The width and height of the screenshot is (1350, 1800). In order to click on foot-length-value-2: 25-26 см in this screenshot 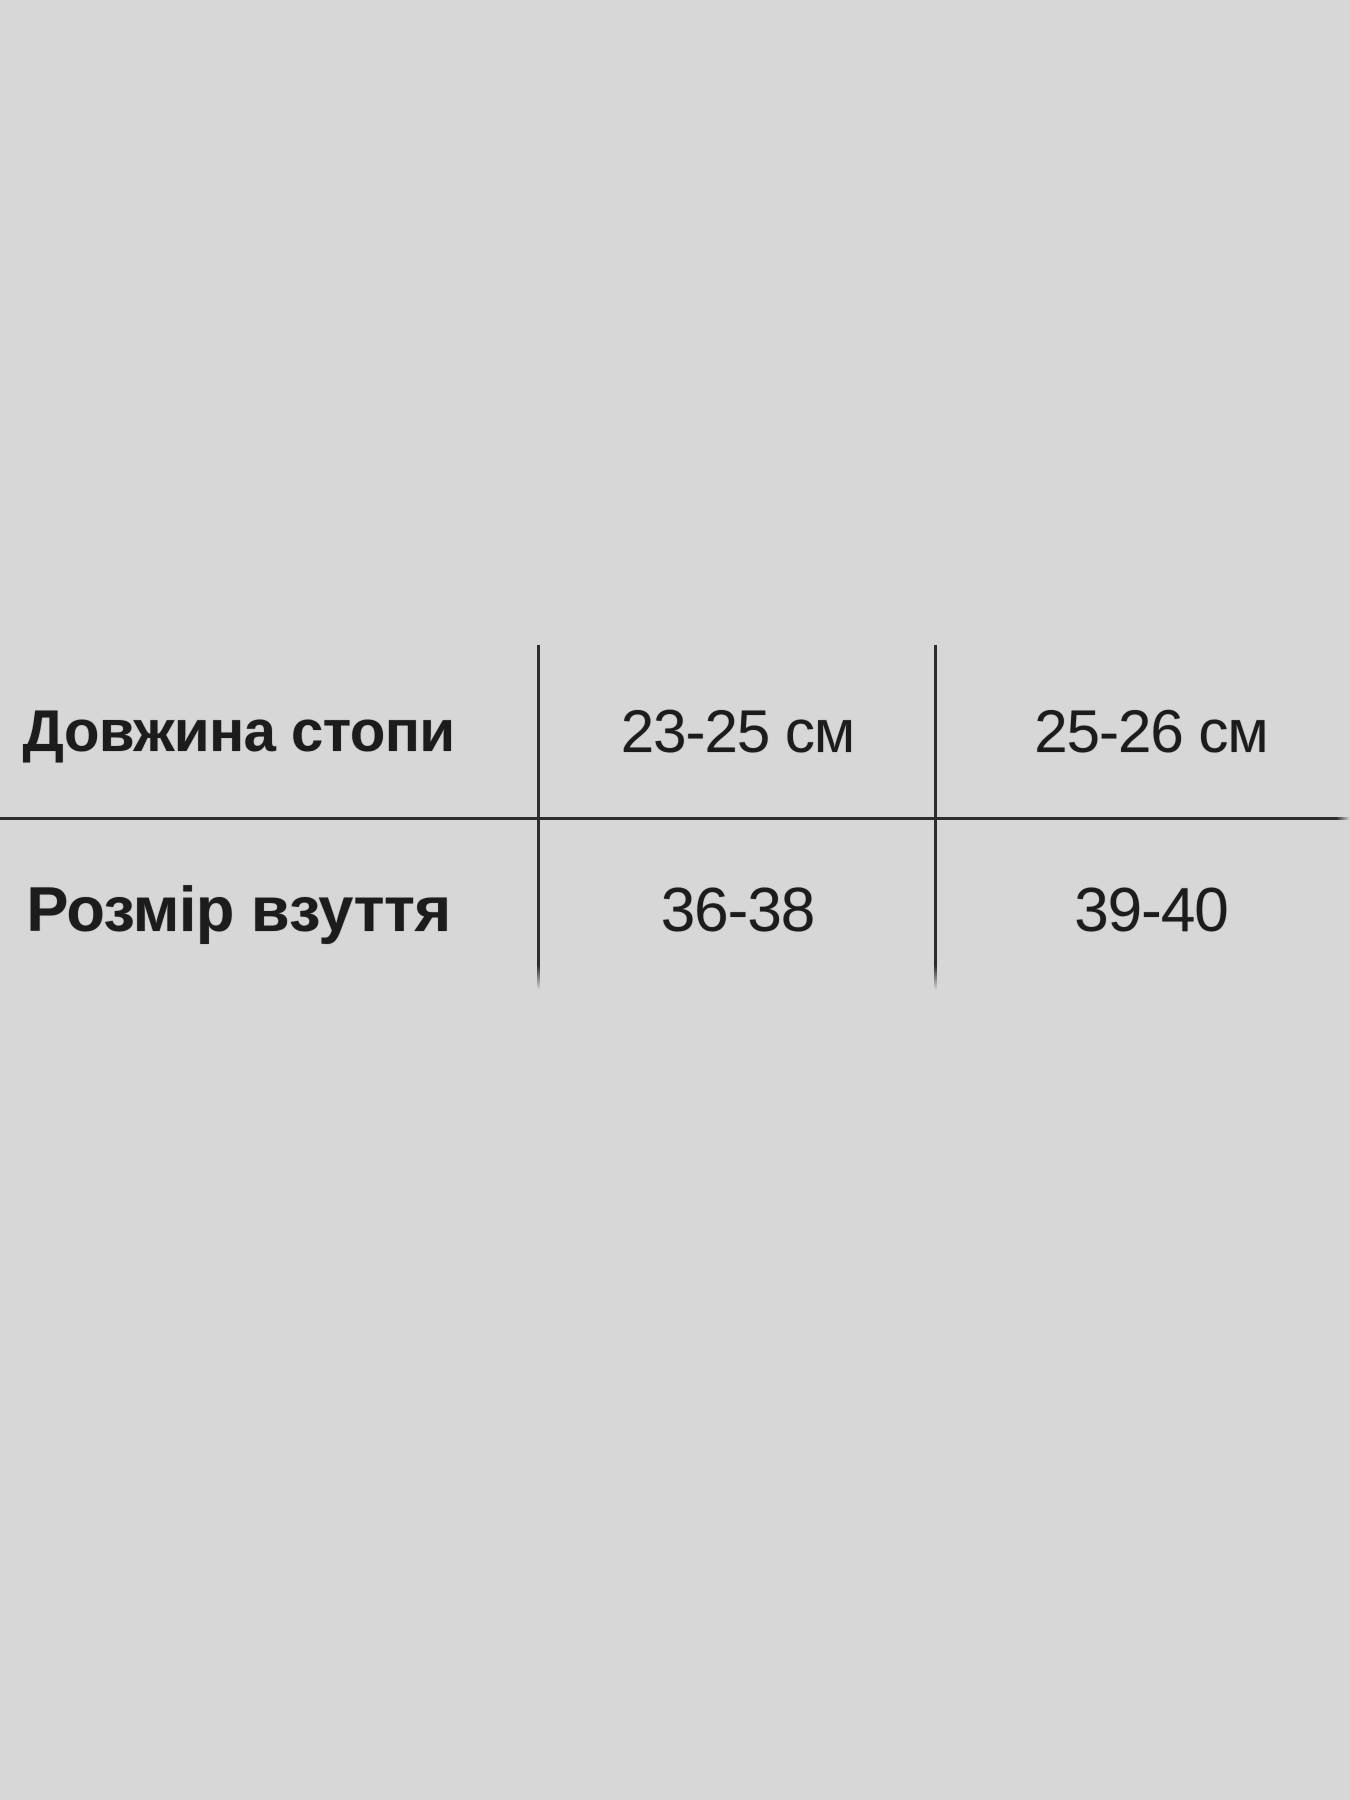, I will do `click(1151, 731)`.